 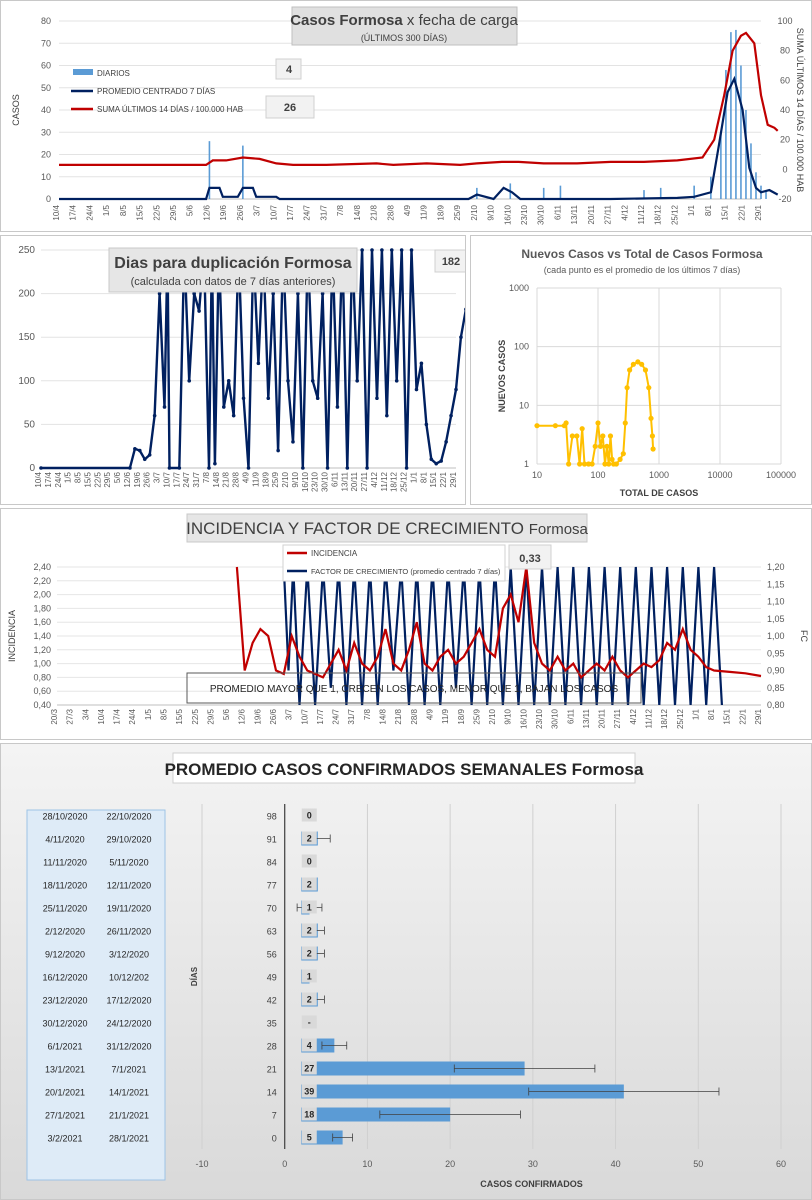 I want to click on x-tick-label: 10, so click(x=537, y=475).